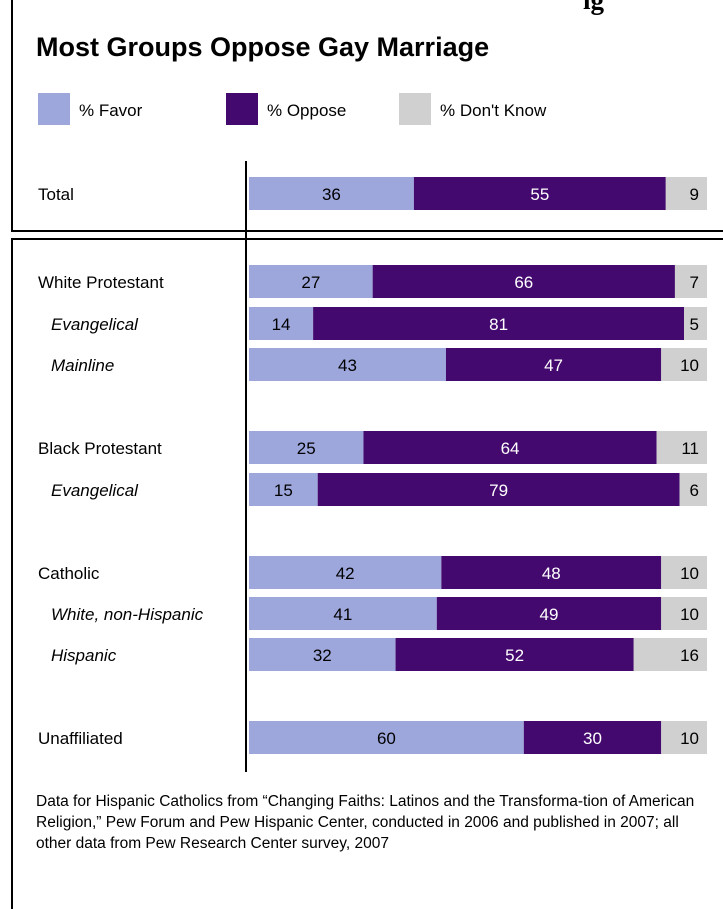 The height and width of the screenshot is (909, 723). I want to click on legend-label: % Oppose, so click(306, 110).